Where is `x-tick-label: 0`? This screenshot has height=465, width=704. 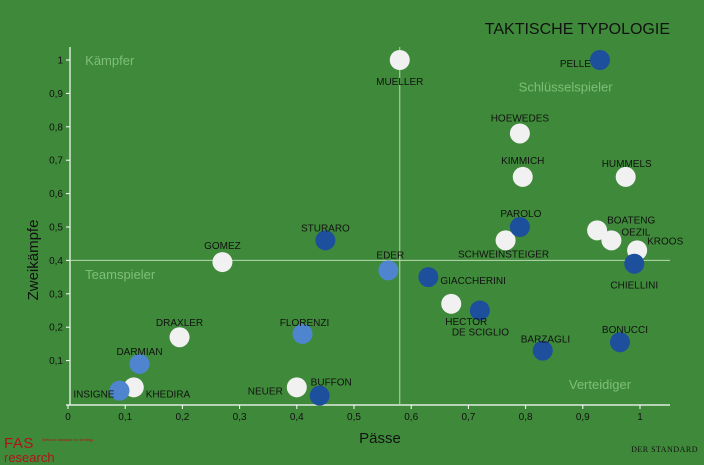
x-tick-label: 0 is located at coordinates (68, 417).